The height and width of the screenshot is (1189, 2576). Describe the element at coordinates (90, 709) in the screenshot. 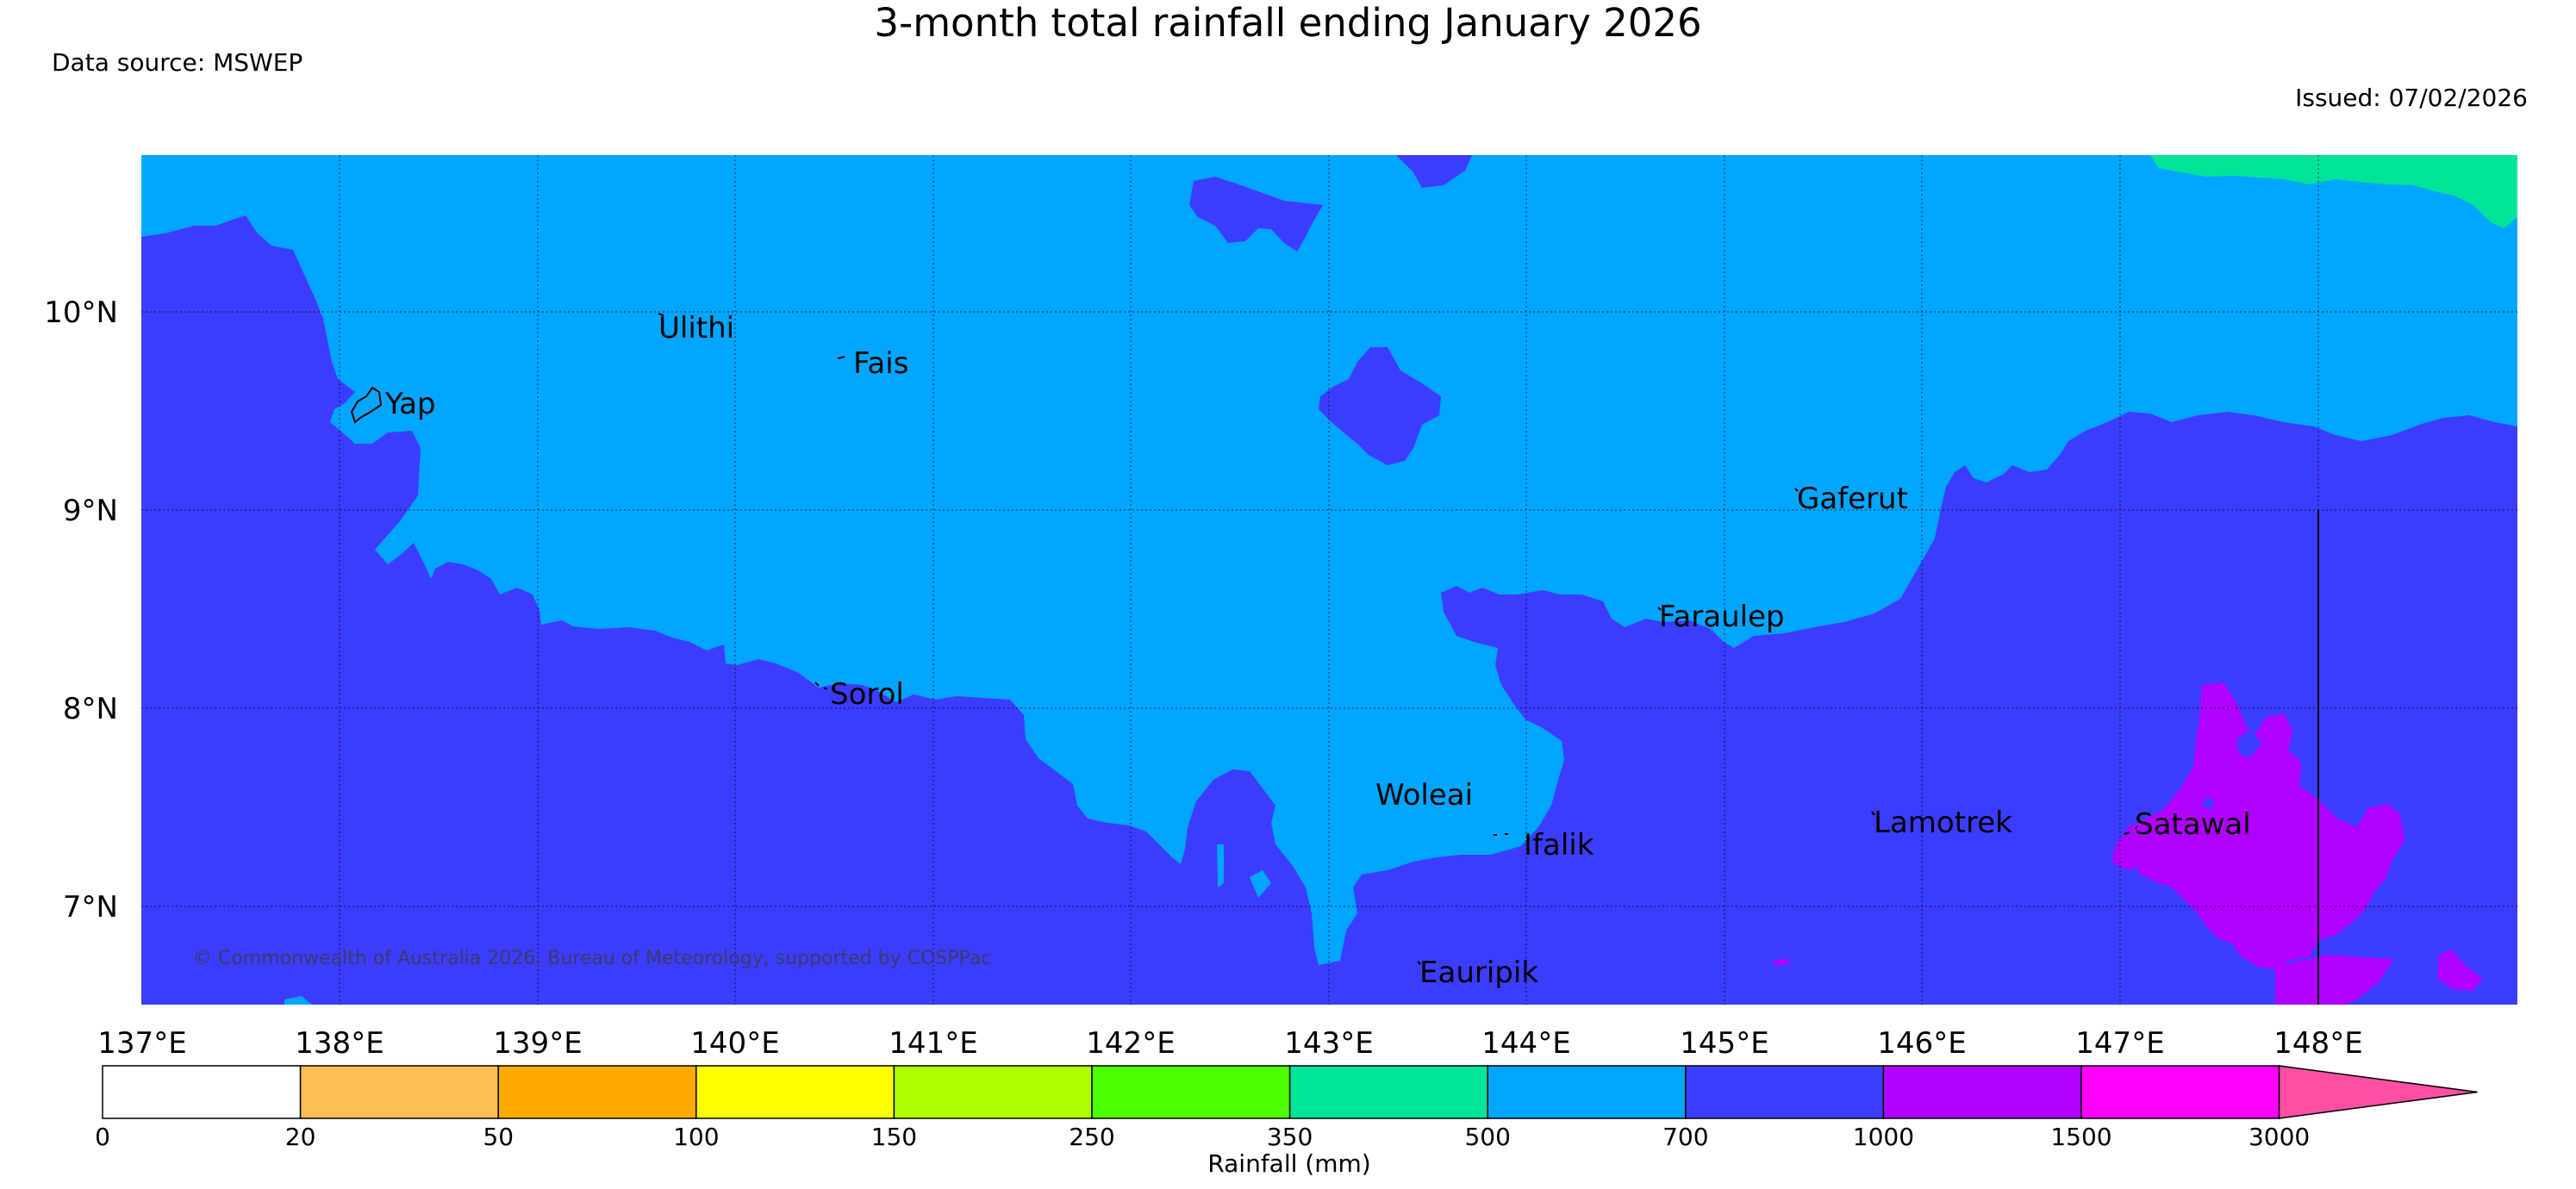

I see `lat-tick-label: 8°N` at that location.